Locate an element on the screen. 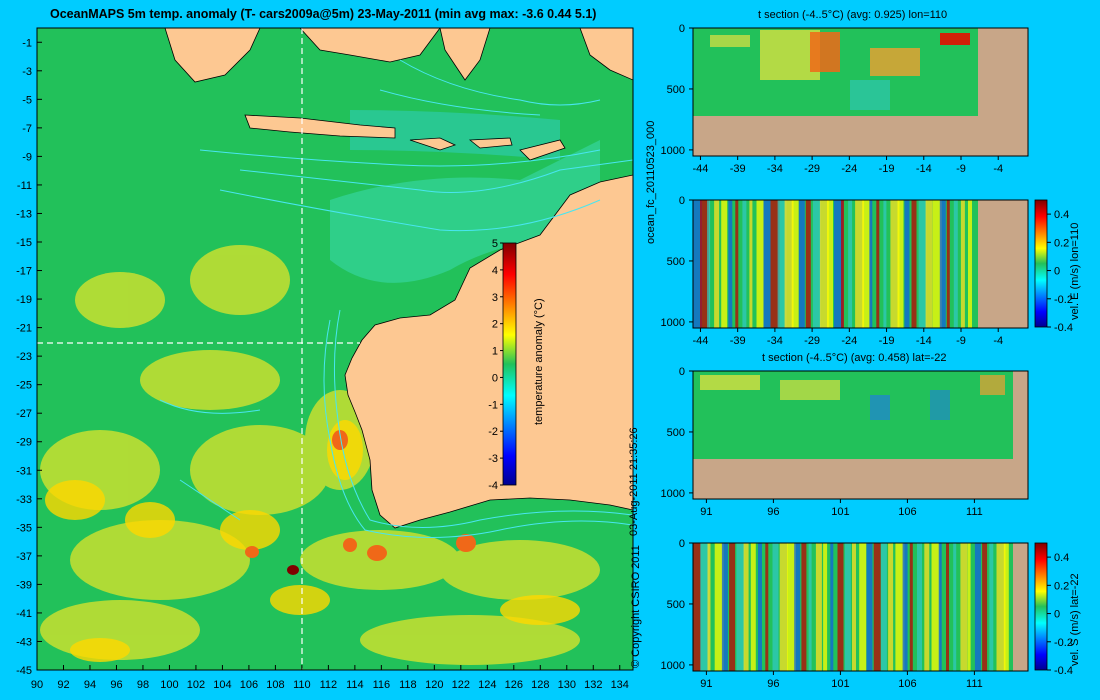 This screenshot has width=1100, height=700. map-colorbar-ticks: 5 4 3 2 1 0 -1 -2 -3 -4 is located at coordinates (495, 365).